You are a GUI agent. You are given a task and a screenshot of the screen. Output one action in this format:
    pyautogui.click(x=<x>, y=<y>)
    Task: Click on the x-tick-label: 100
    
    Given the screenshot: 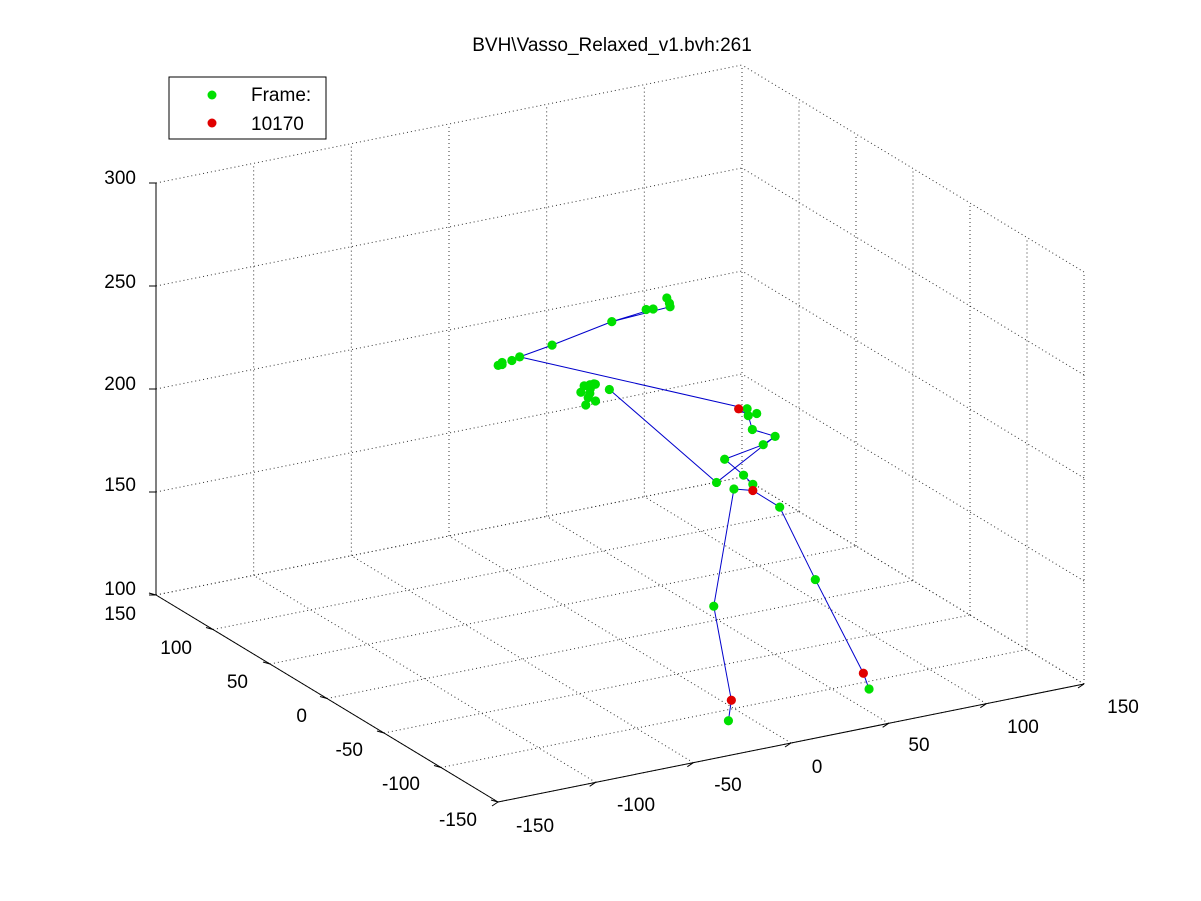 What is the action you would take?
    pyautogui.click(x=1023, y=727)
    